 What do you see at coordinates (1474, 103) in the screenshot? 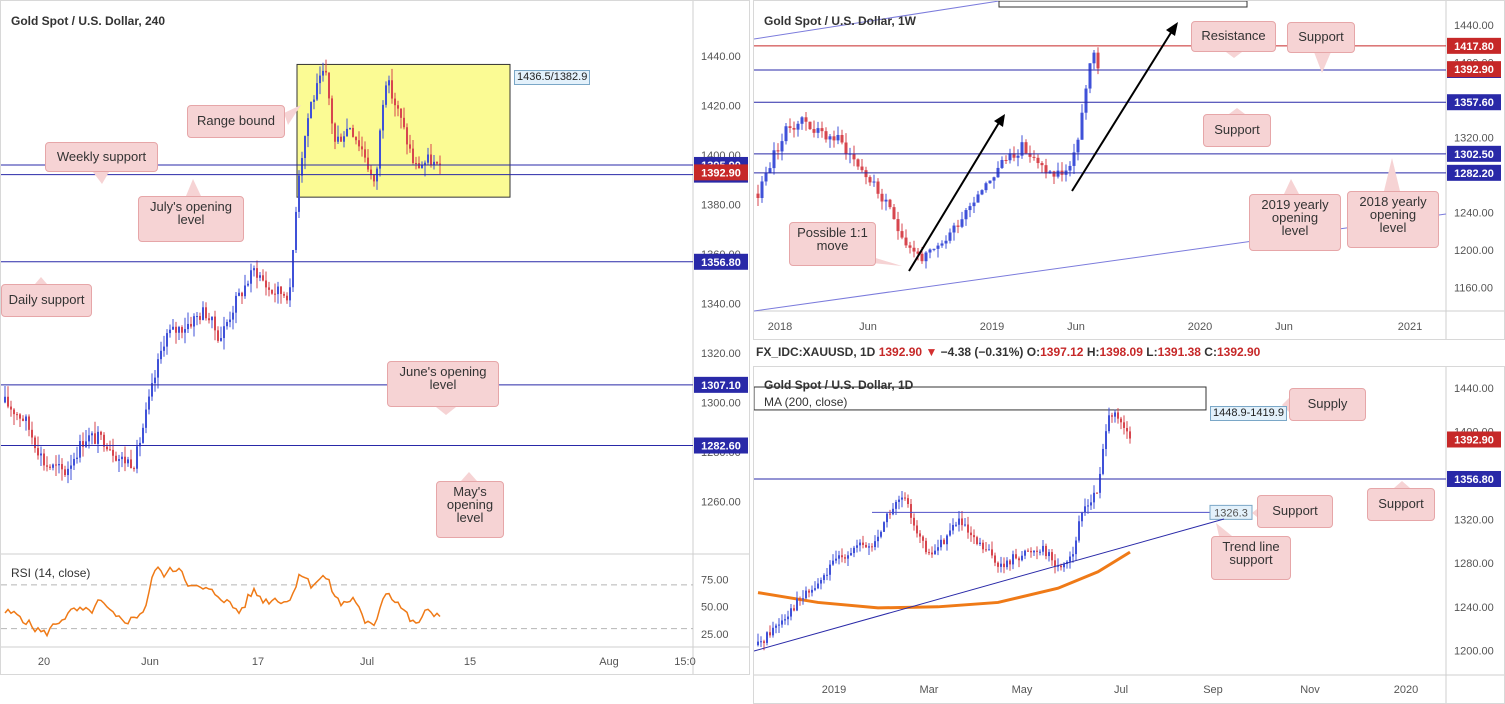
I see `price-tag-label: 1357.60` at bounding box center [1474, 103].